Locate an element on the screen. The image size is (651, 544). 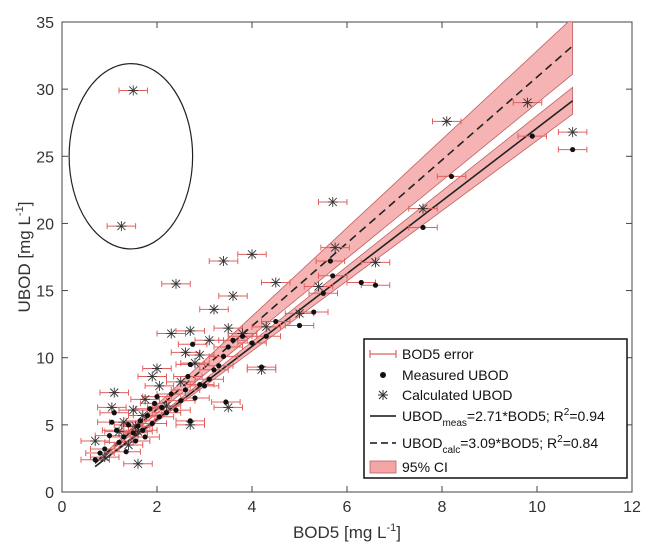
y-tick-label: 0 is located at coordinates (49, 493).